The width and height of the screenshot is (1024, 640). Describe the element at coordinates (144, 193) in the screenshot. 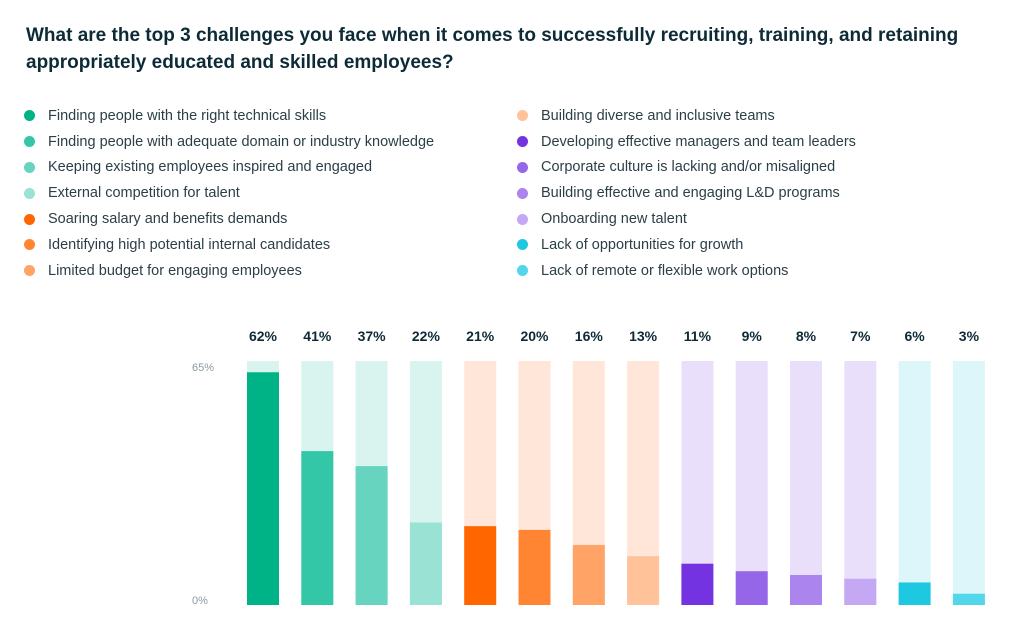

I see `legend-label: External competition for talent` at that location.